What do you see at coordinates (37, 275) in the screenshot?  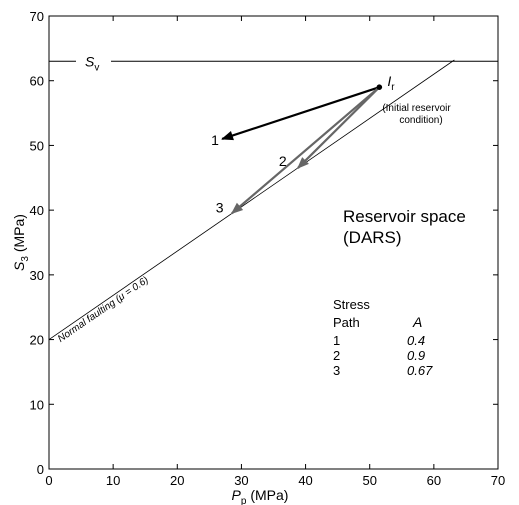 I see `y-tick-label: 30` at bounding box center [37, 275].